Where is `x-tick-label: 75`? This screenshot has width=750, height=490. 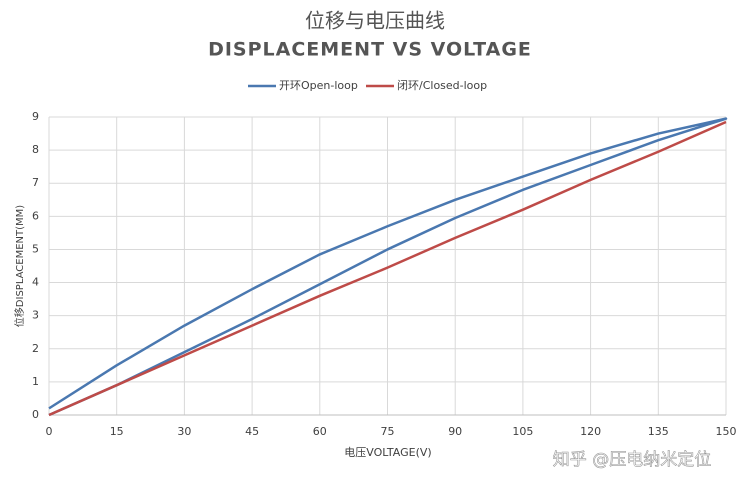
x-tick-label: 75 is located at coordinates (388, 431).